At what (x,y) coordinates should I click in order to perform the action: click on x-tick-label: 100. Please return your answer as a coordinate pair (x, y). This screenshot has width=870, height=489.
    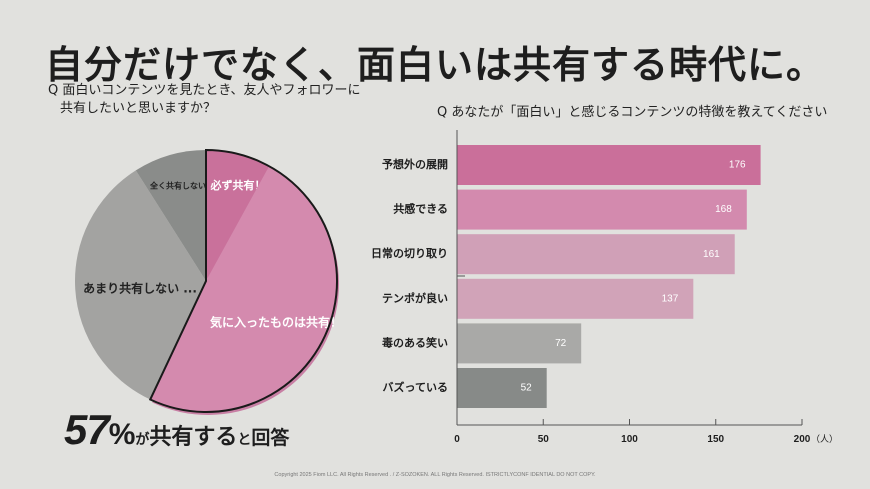
    Looking at the image, I should click on (629, 439).